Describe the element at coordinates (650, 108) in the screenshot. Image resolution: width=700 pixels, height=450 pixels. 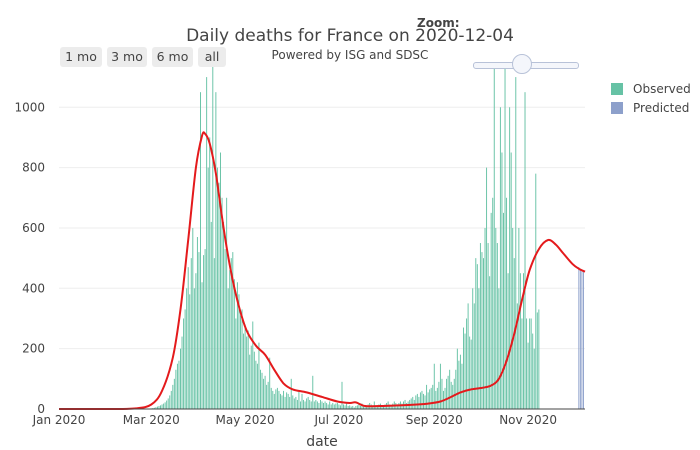
I see `legend-item-predicted: Predicted` at that location.